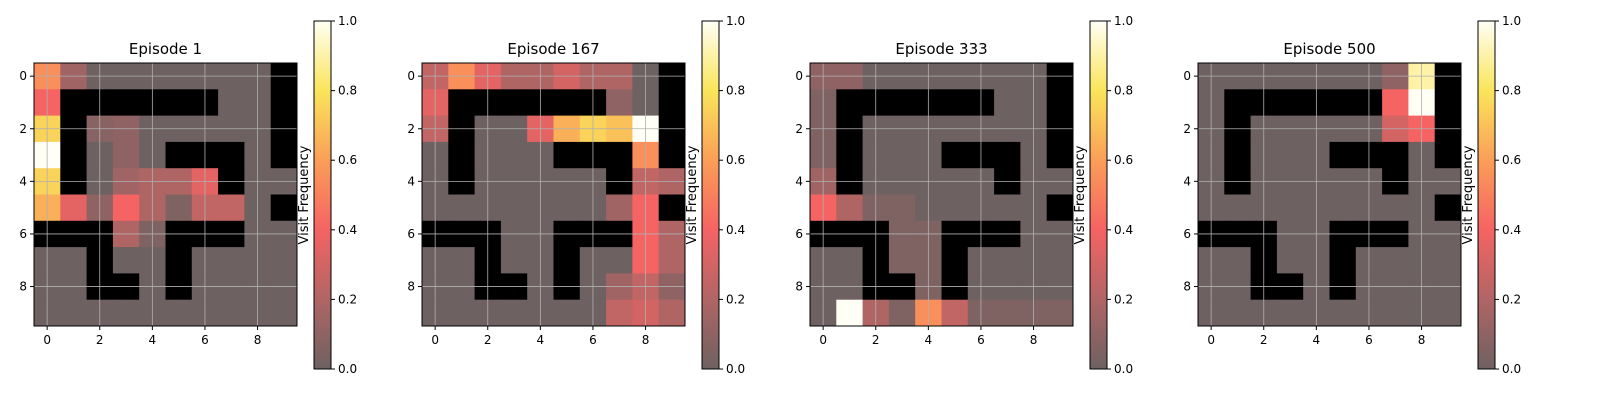  What do you see at coordinates (165, 49) in the screenshot?
I see `chart-title: Episode 1` at bounding box center [165, 49].